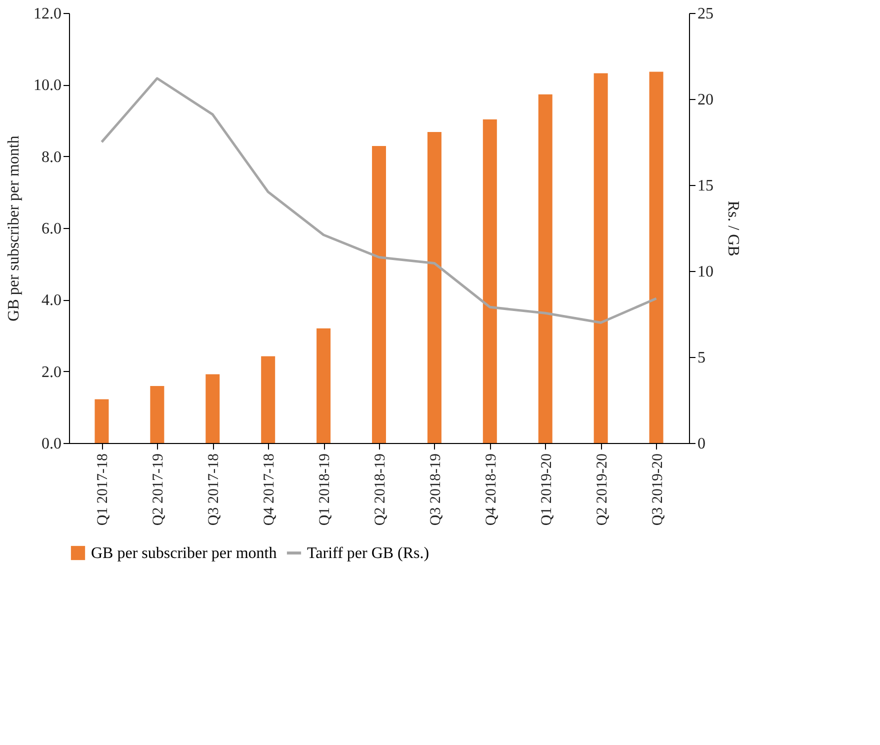 Image resolution: width=880 pixels, height=745 pixels. I want to click on x-tick-label: Q3 2017-18, so click(214, 490).